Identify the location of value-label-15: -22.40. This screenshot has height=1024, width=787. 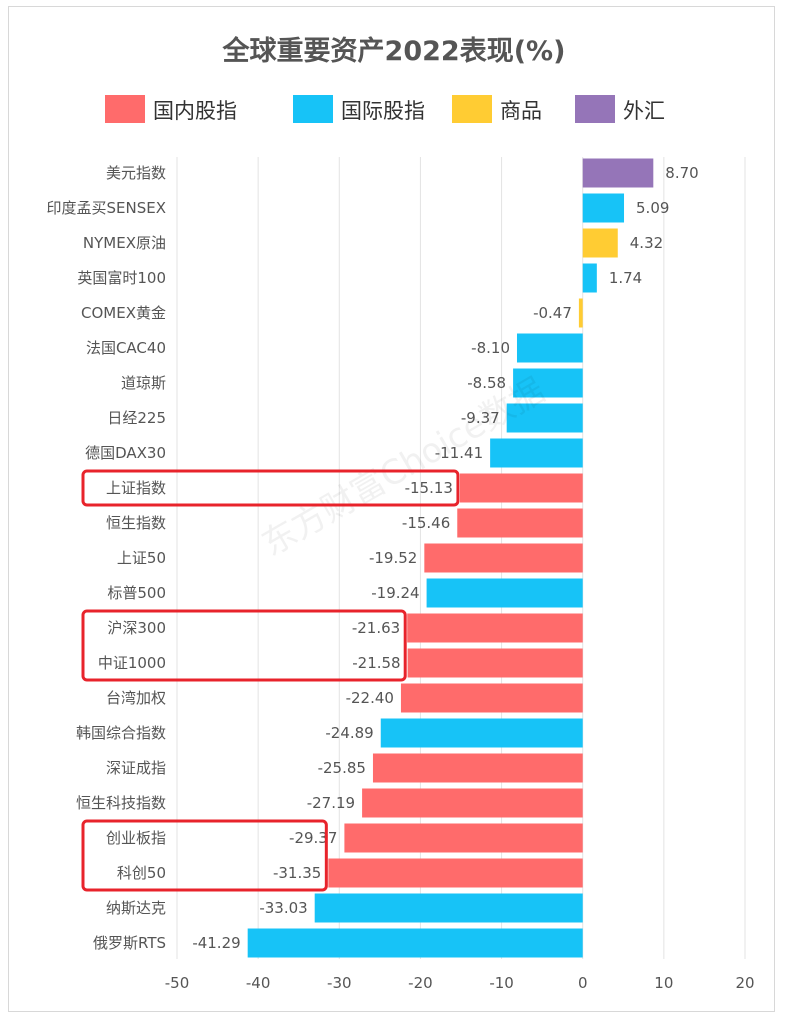
(370, 698).